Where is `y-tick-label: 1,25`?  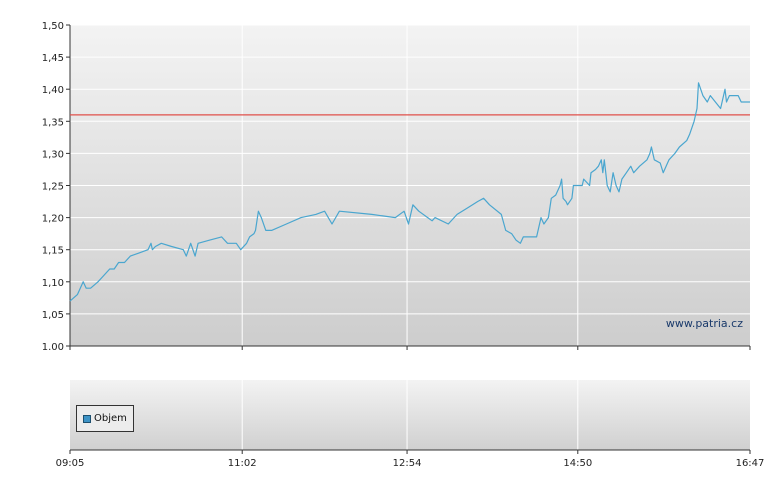
y-tick-label: 1,25 is located at coordinates (53, 187).